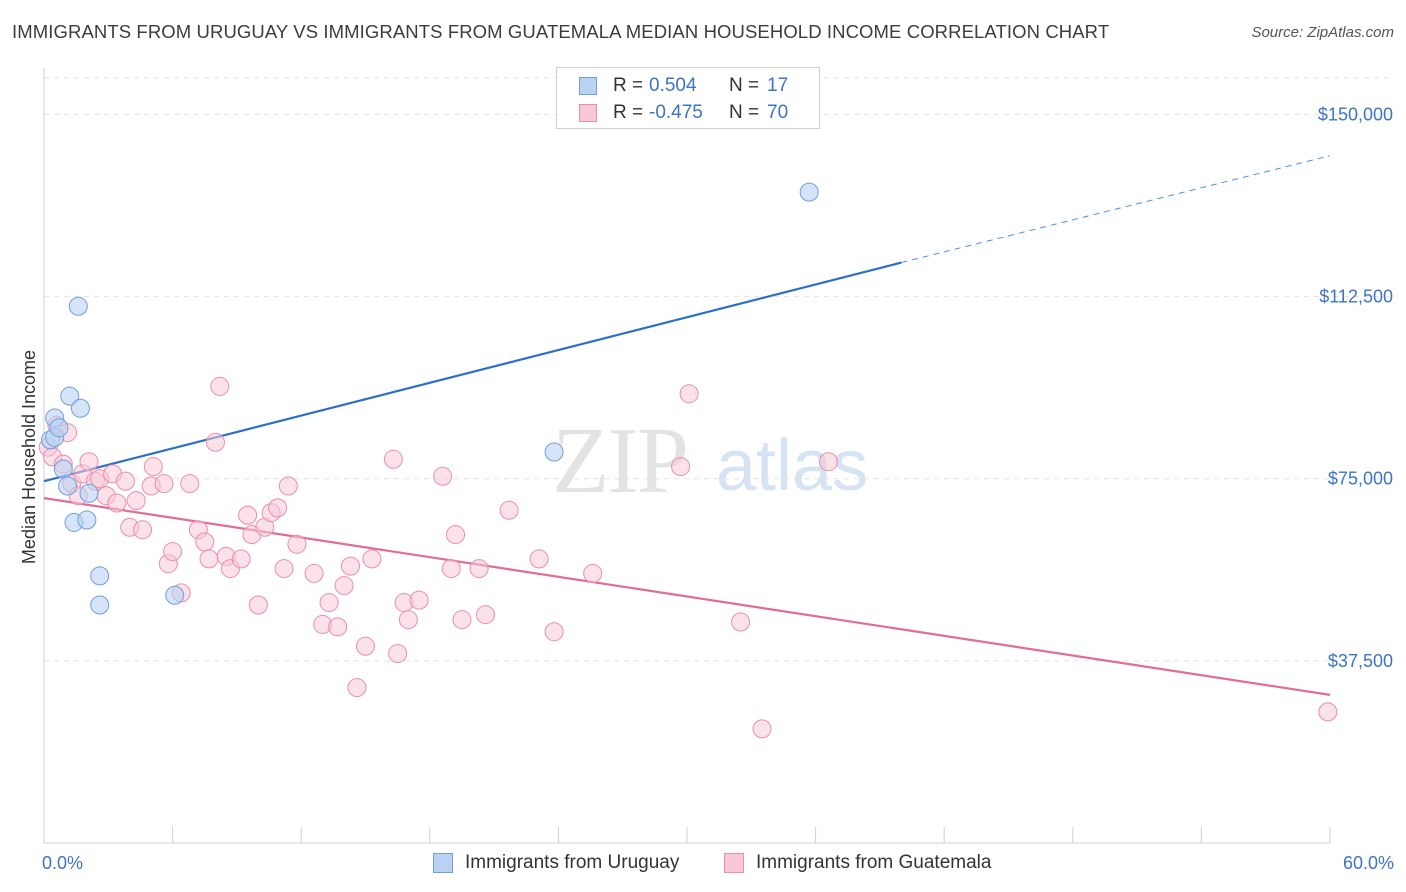 The height and width of the screenshot is (892, 1406). What do you see at coordinates (1355, 387) in the screenshot?
I see `y-tick-labels: $37,500 $75,000 $112,500 $150,000` at bounding box center [1355, 387].